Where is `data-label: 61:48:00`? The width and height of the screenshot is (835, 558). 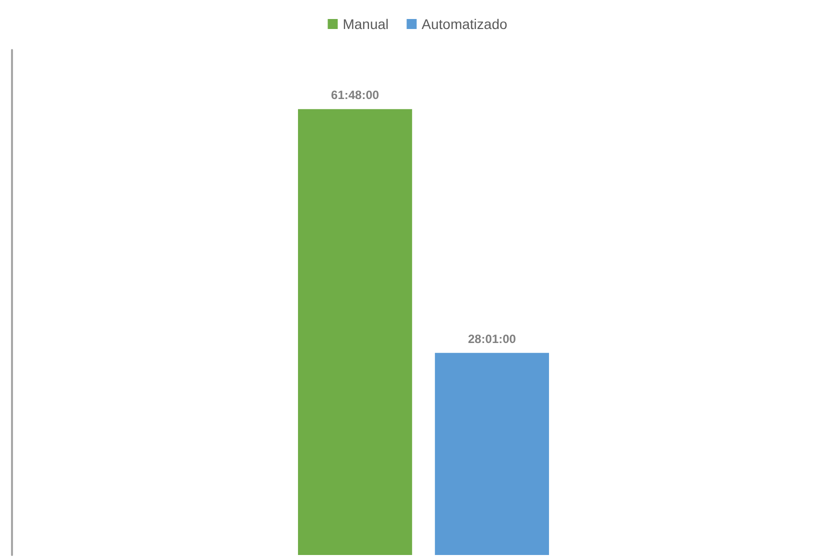 data-label: 61:48:00 is located at coordinates (355, 95).